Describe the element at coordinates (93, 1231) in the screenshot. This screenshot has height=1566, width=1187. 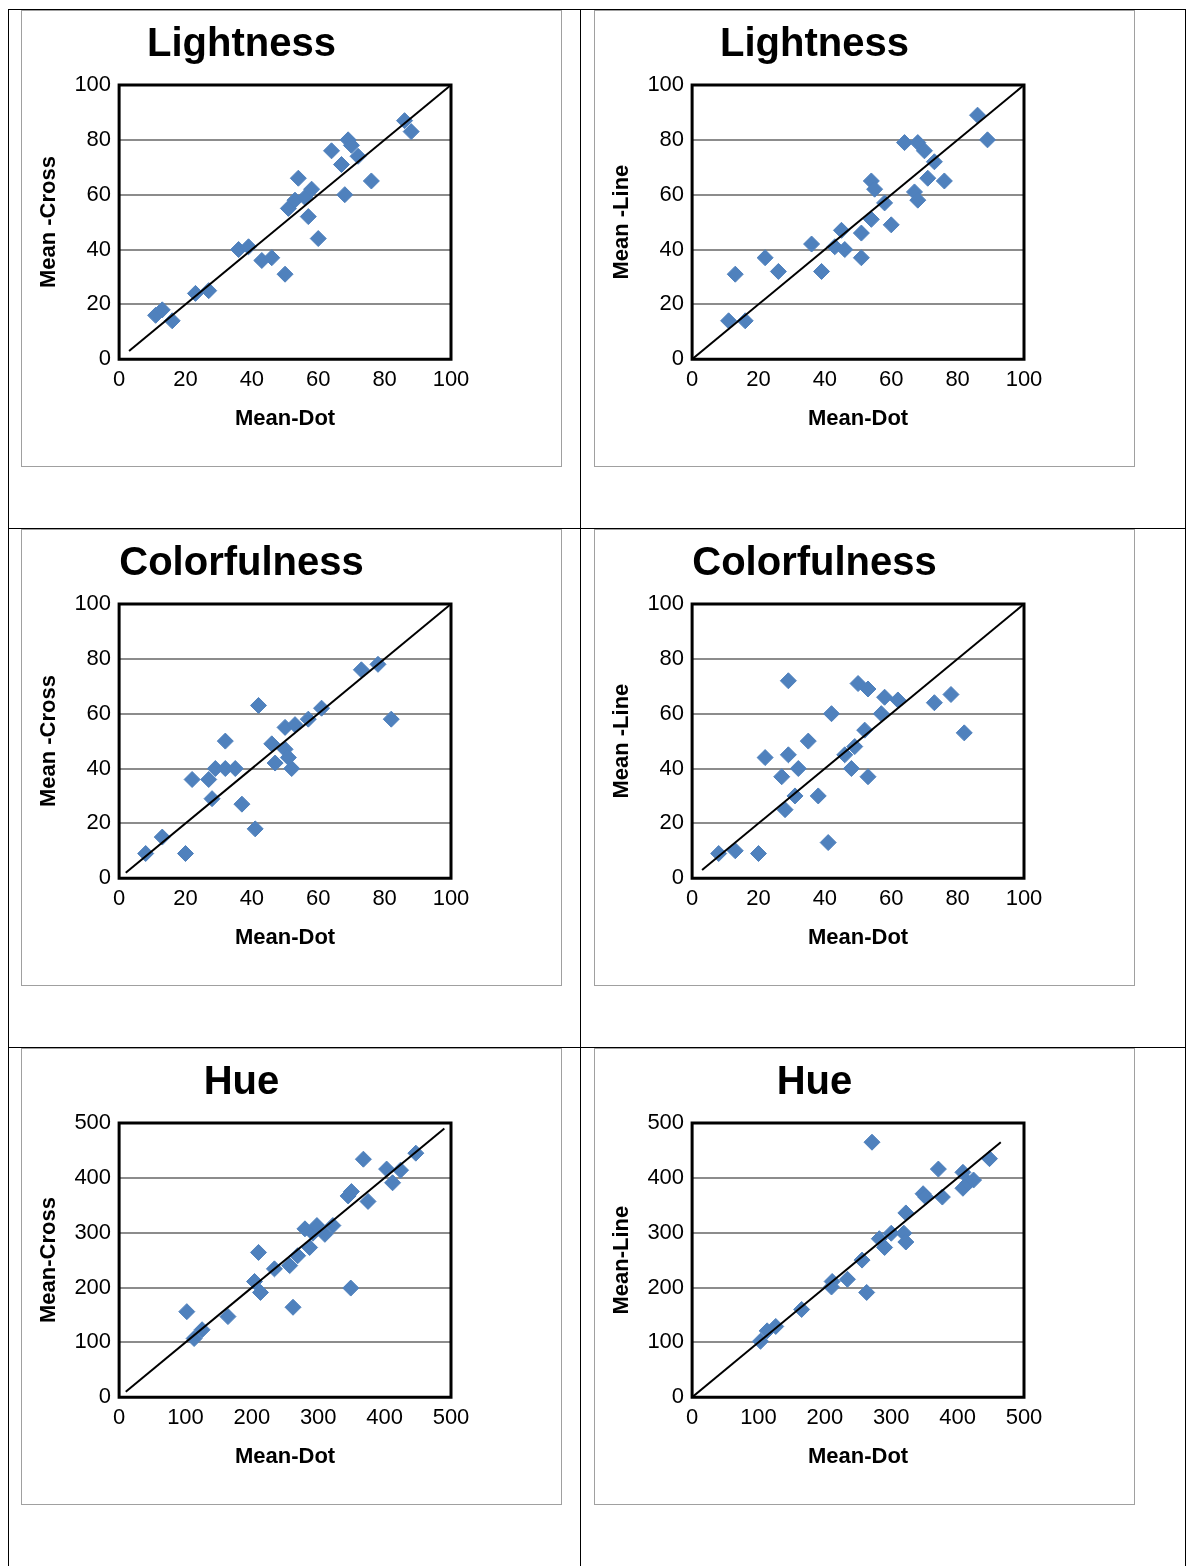
I see `y-tick-label: 300` at that location.